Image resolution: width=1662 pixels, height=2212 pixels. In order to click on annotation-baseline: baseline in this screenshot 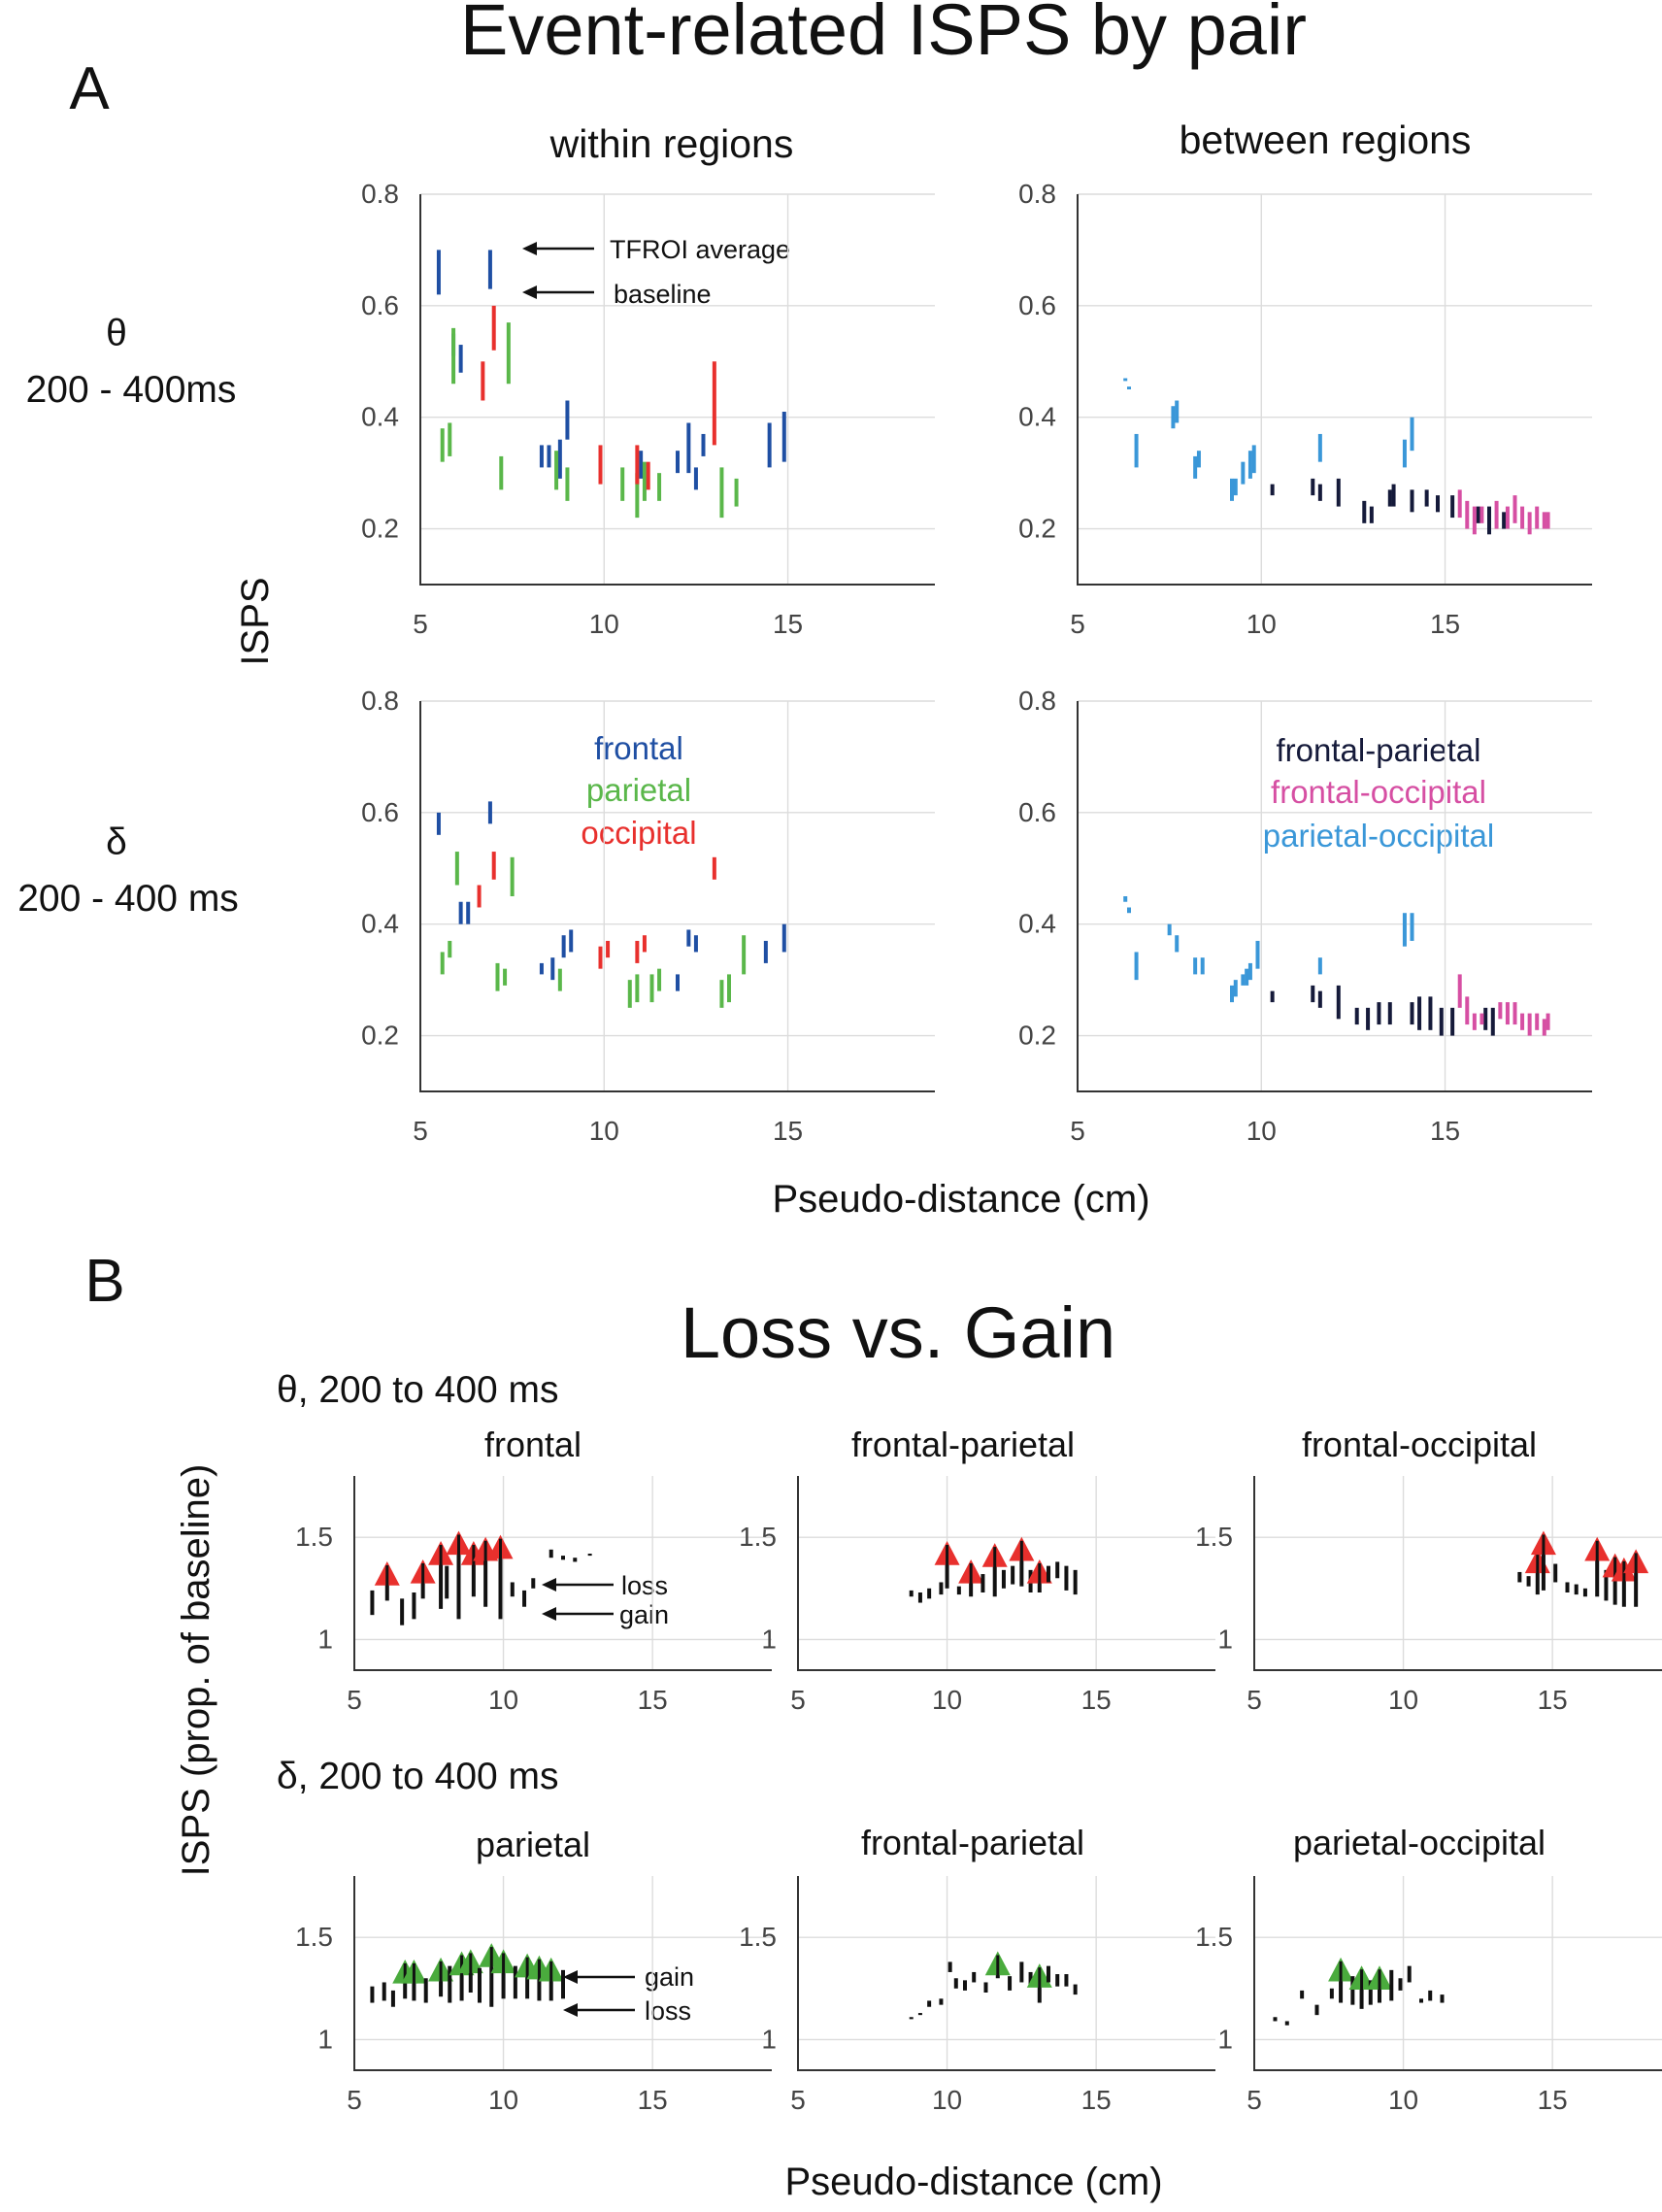, I will do `click(663, 294)`.